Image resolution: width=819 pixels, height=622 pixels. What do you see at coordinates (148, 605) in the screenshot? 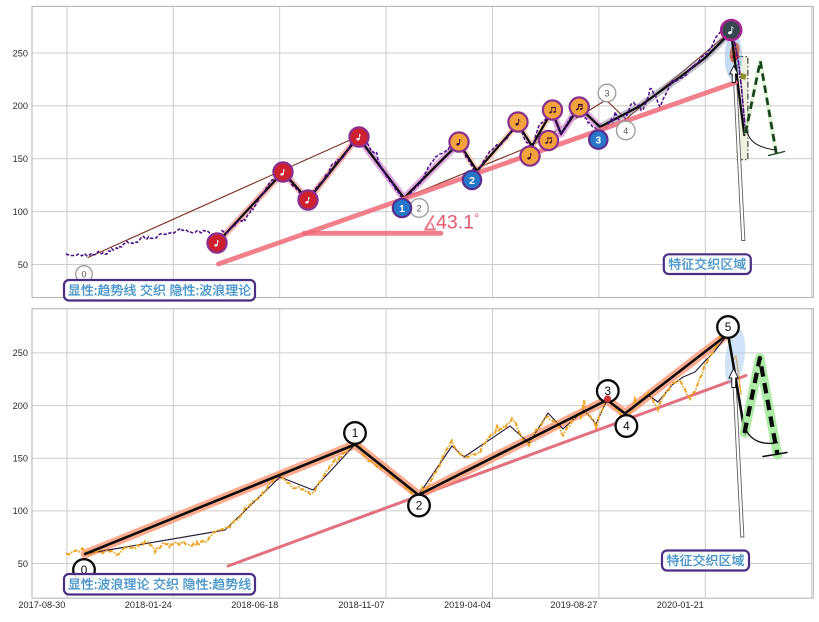
I see `svg-text: 2018-01-24` at bounding box center [148, 605].